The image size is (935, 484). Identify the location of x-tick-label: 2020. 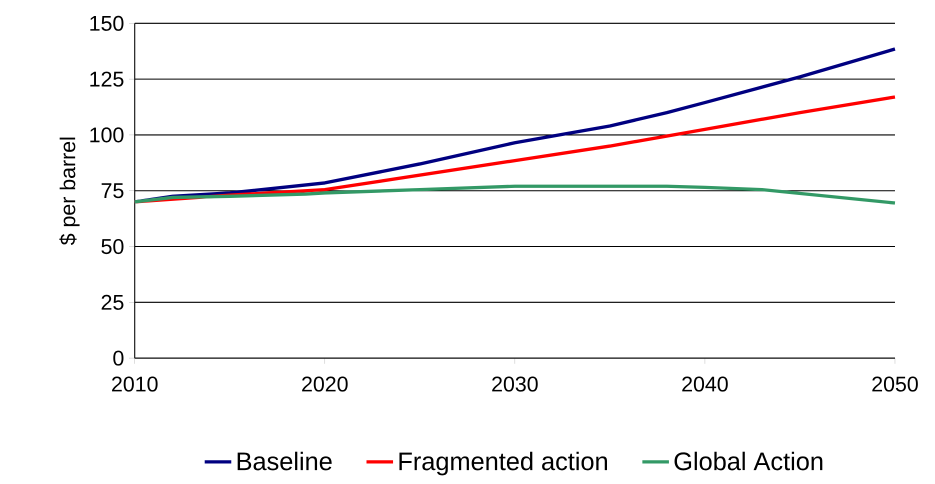
(325, 384).